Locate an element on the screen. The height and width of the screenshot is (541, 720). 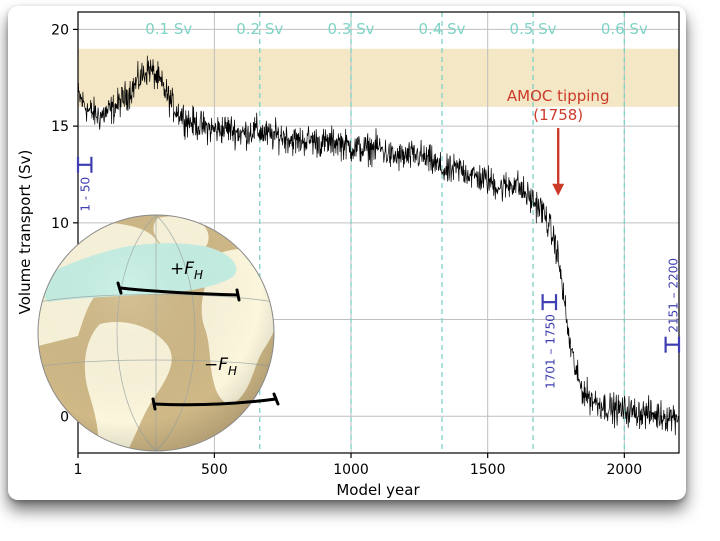
tipping-annotation: AMOC tipping (1758) is located at coordinates (558, 141).